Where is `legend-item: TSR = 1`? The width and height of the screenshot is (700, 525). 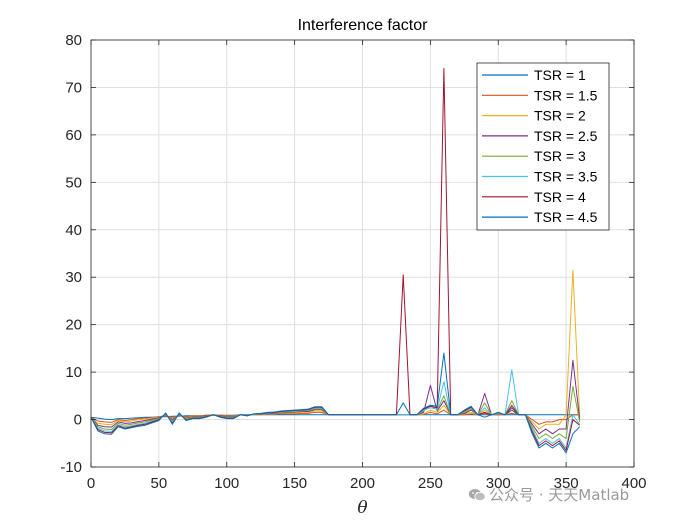 legend-item: TSR = 1 is located at coordinates (534, 75).